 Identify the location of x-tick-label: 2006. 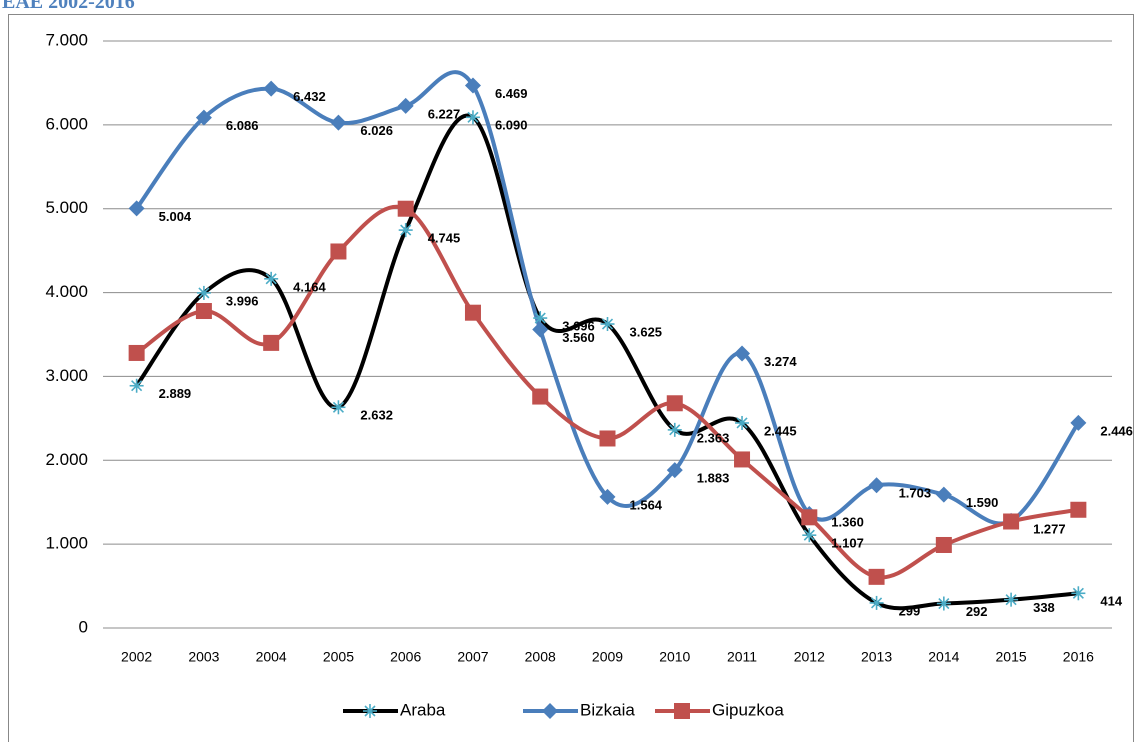
(405, 657).